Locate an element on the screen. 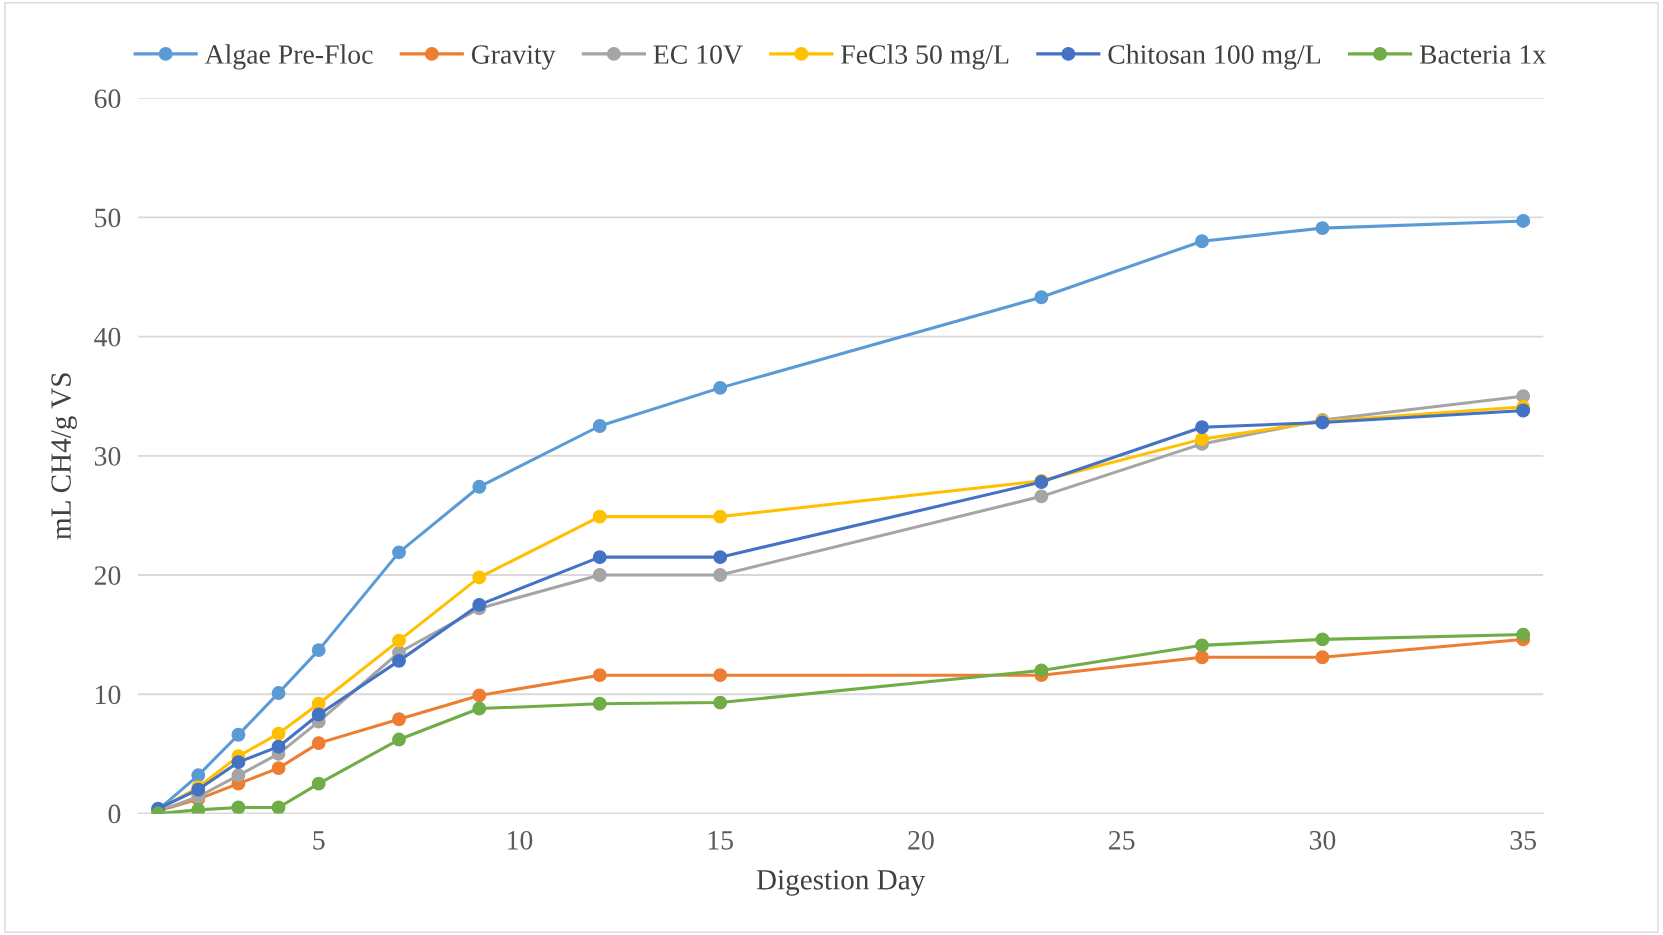  legend-label: Gravity is located at coordinates (513, 57).